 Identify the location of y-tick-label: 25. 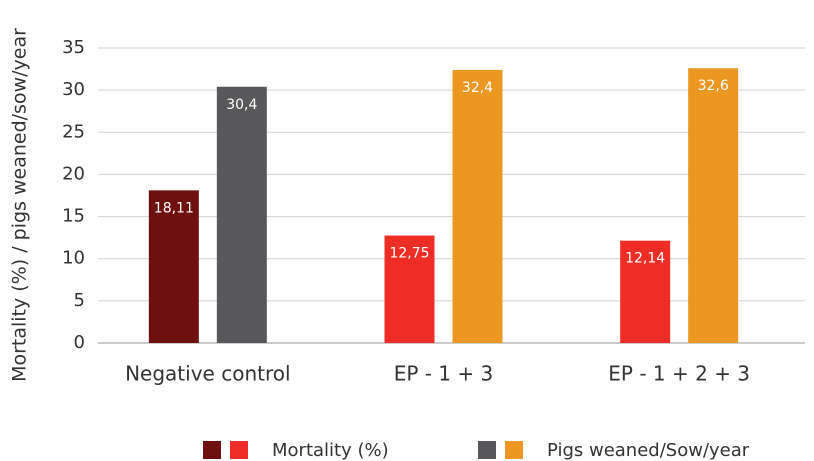
(73, 131).